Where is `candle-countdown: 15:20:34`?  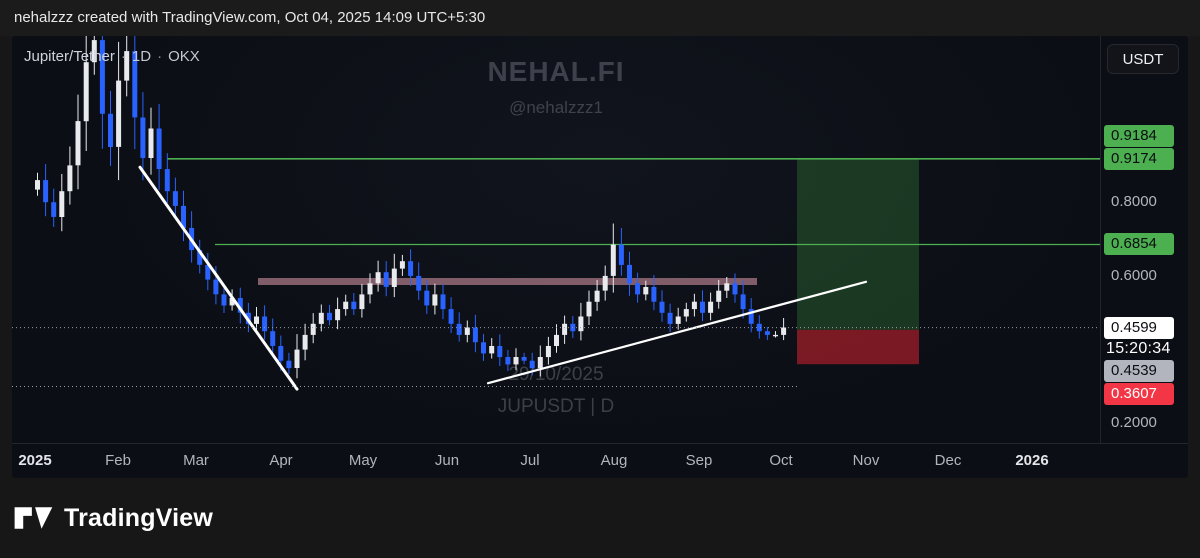 candle-countdown: 15:20:34 is located at coordinates (1138, 348).